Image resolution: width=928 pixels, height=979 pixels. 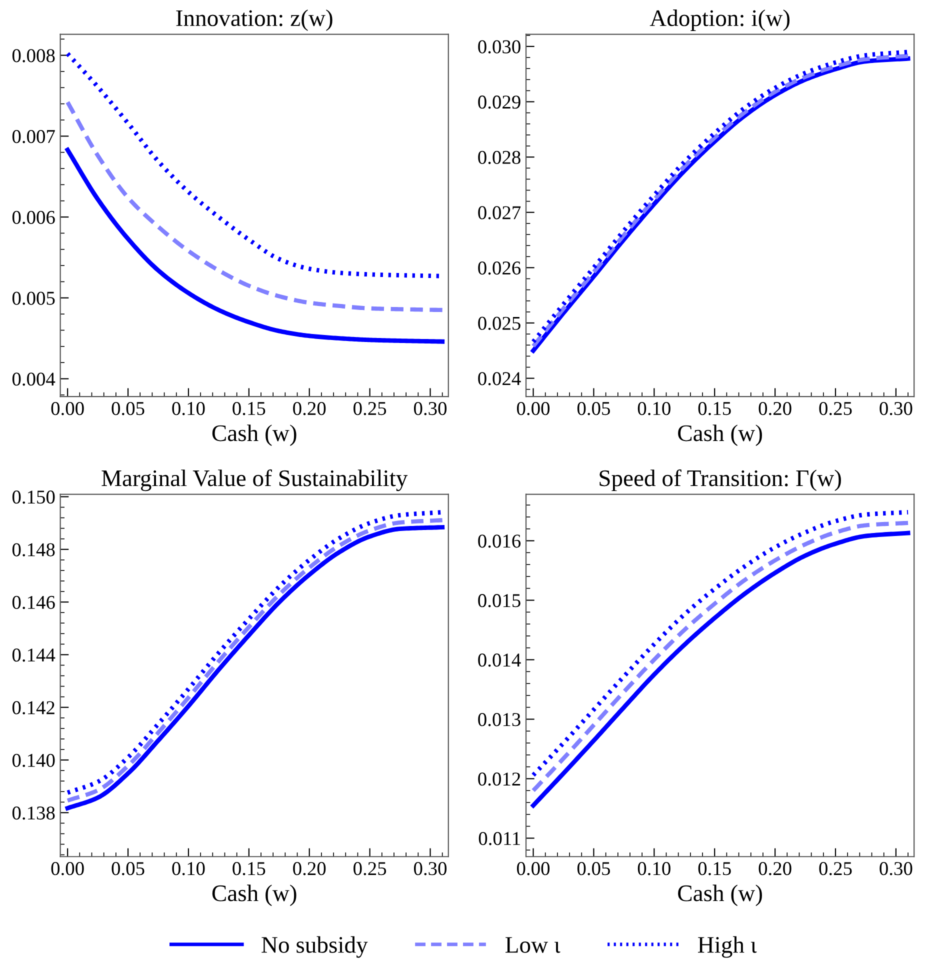 I want to click on y-tick-label: 0.146, so click(x=33, y=603).